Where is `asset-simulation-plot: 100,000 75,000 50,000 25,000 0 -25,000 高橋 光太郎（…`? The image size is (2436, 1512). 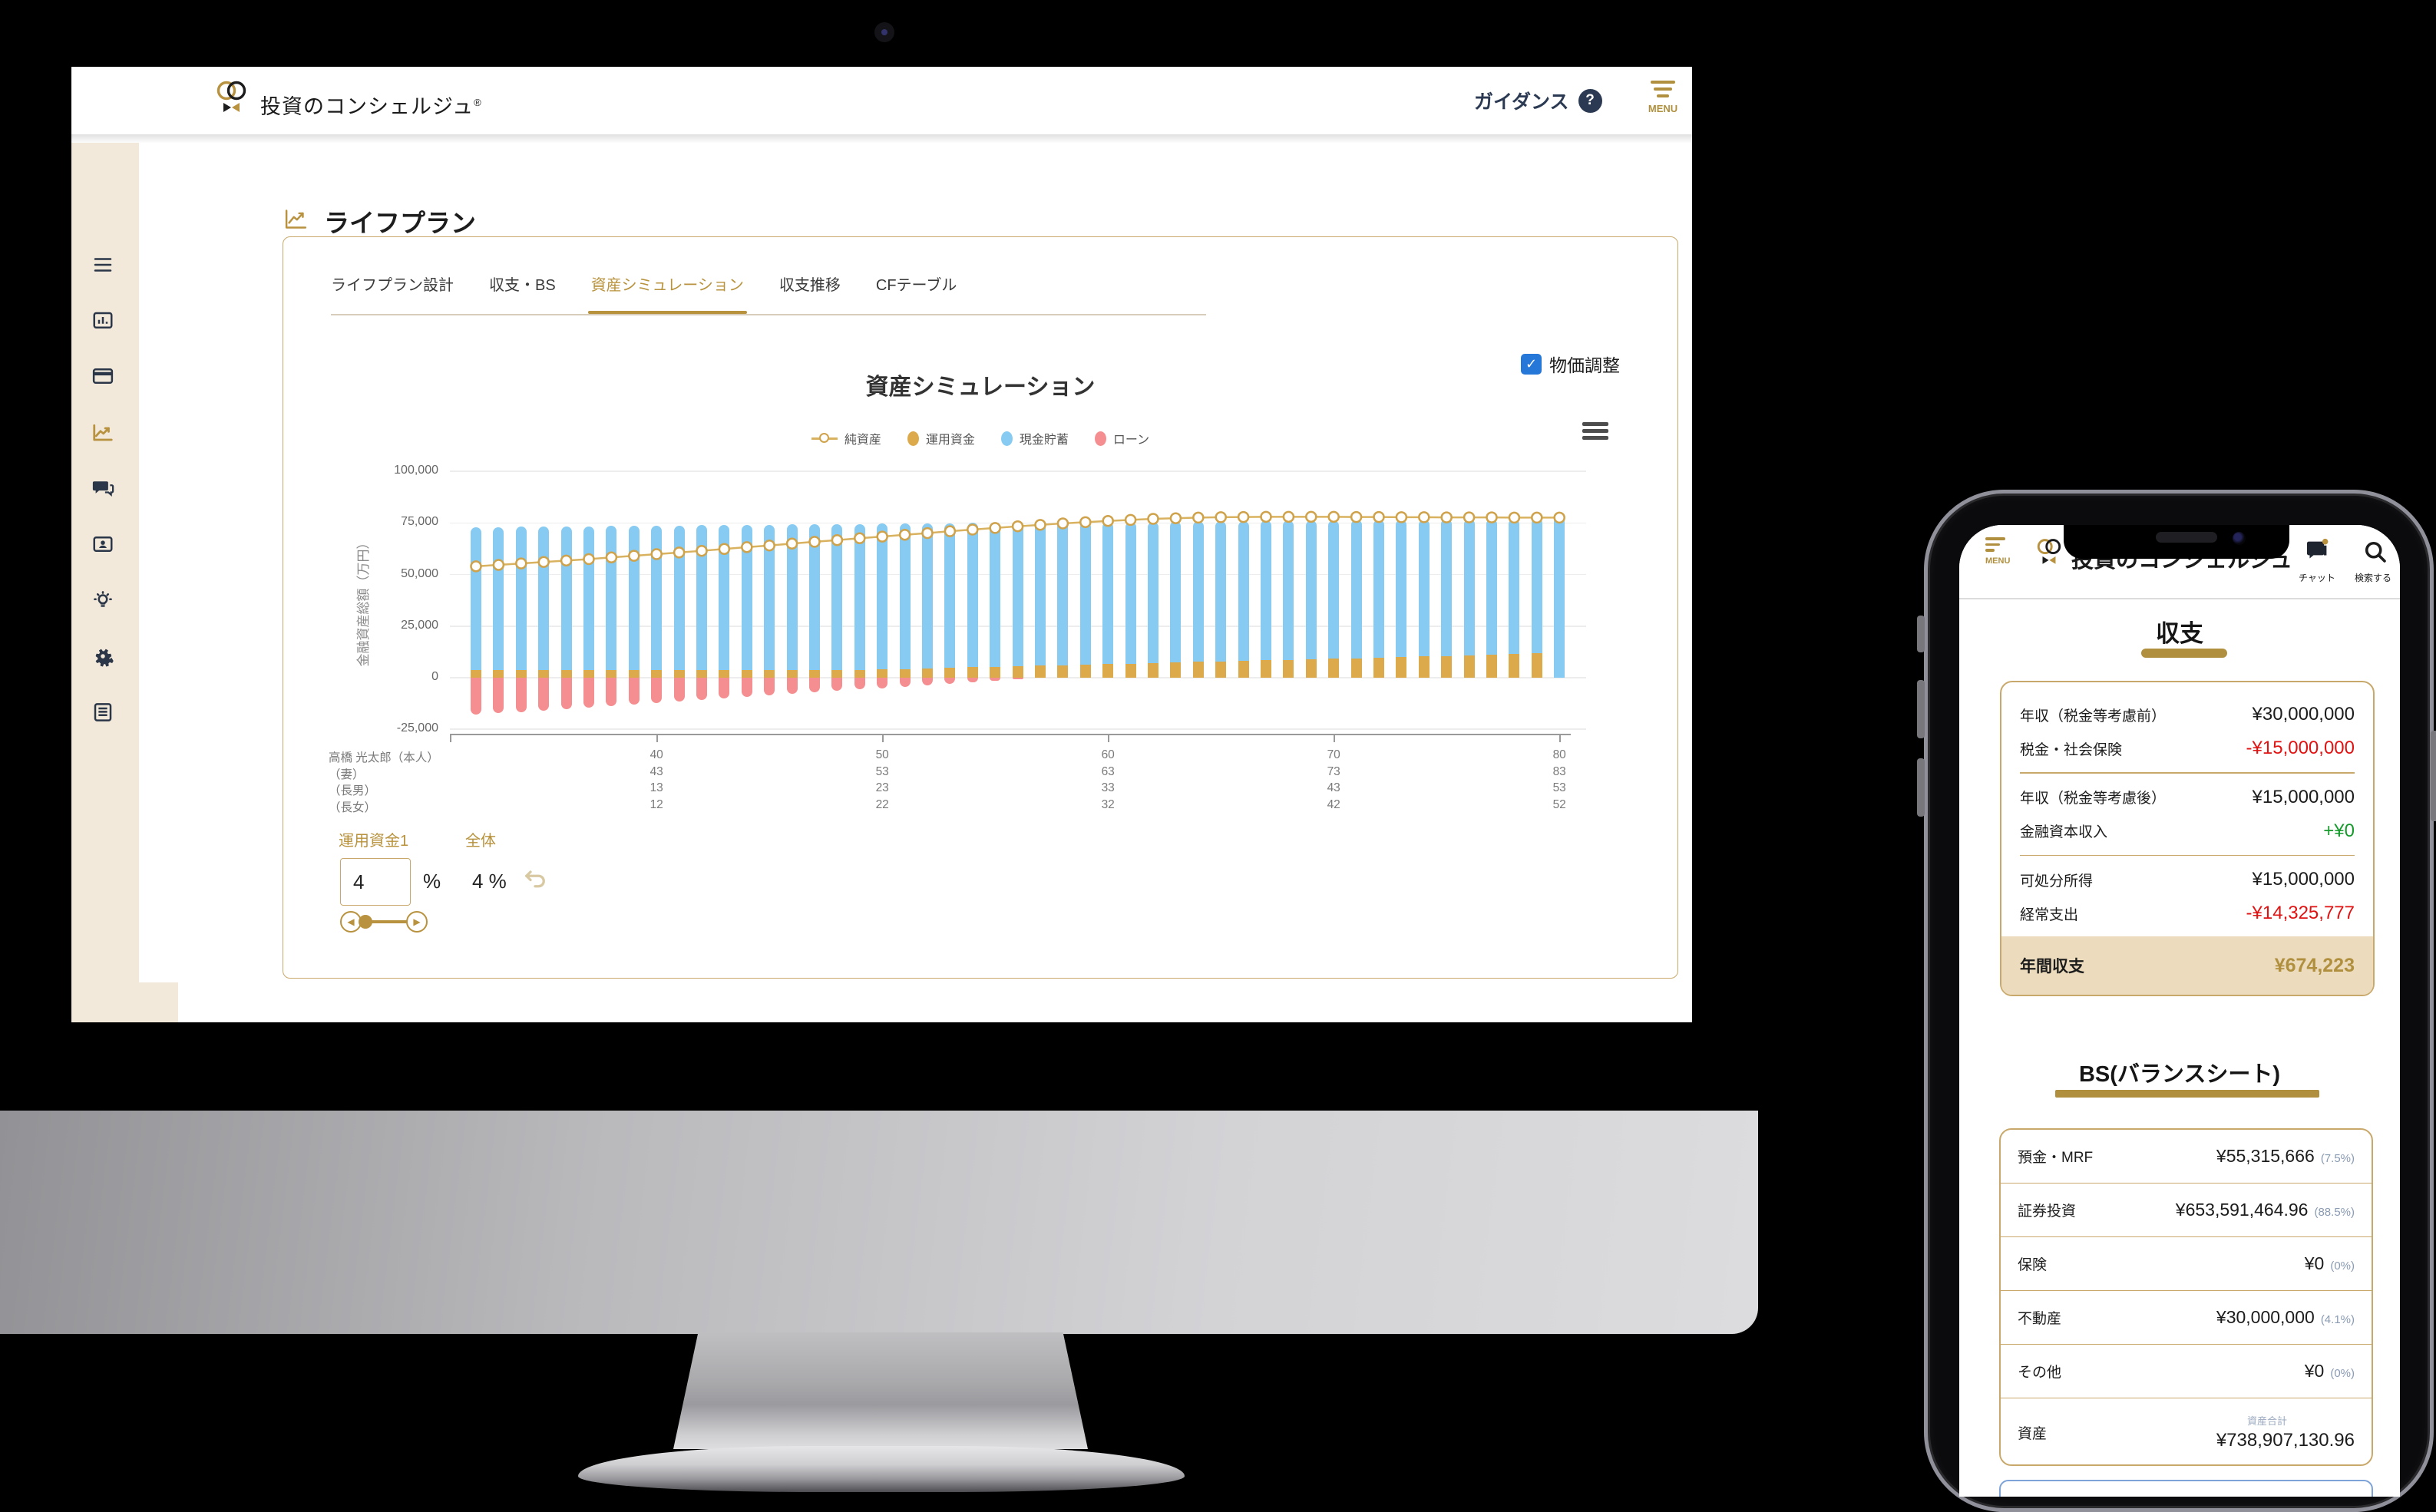 asset-simulation-plot: 100,000 75,000 50,000 25,000 0 -25,000 高橋 光太郎（… is located at coordinates (957, 639).